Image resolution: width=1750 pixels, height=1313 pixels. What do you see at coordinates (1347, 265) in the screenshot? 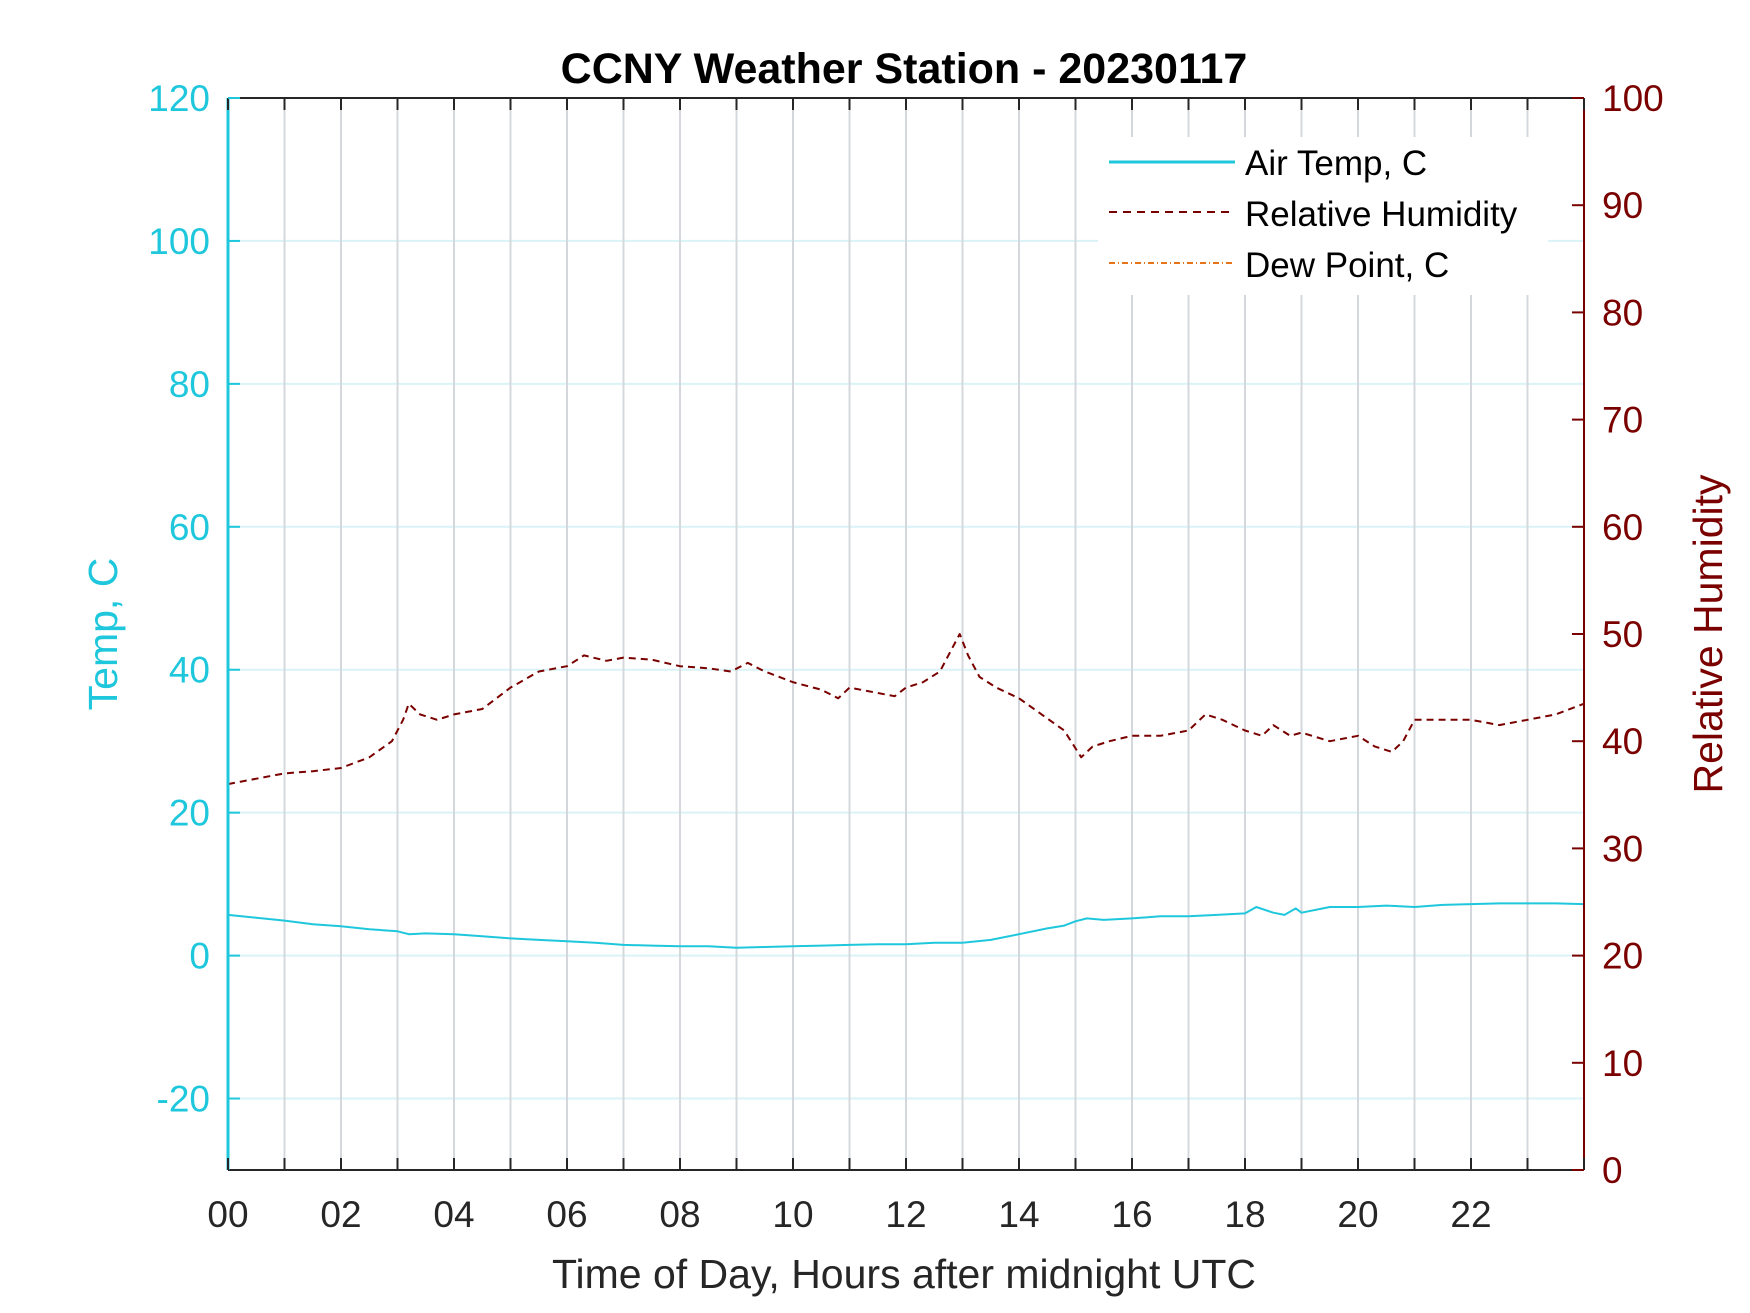
I see `legend-label-dew-point: Dew Point, C` at bounding box center [1347, 265].